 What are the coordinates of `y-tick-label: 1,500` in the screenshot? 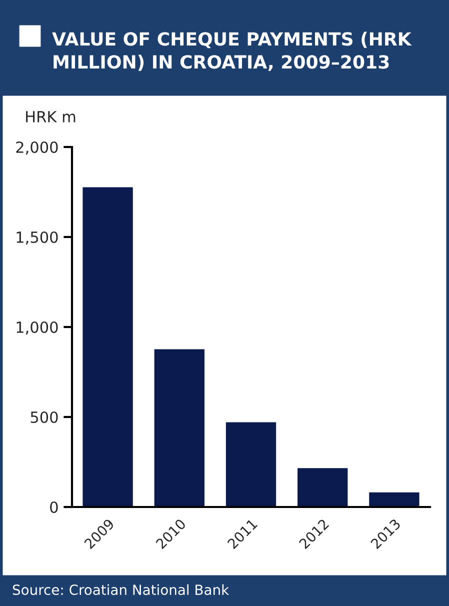 It's located at (37, 238).